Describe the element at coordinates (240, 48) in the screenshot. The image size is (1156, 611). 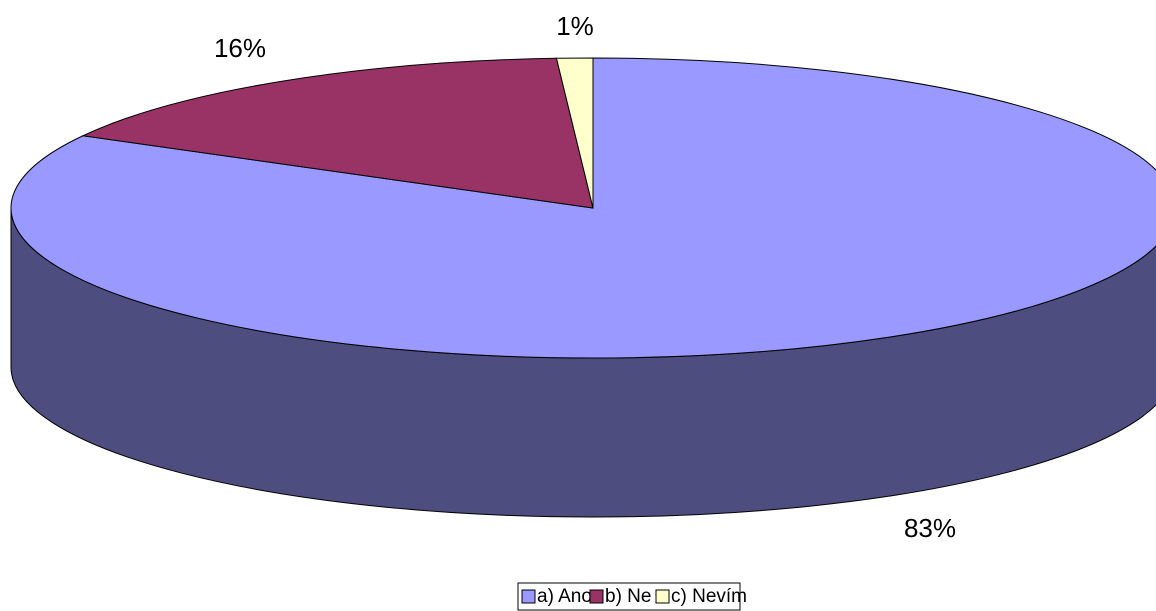
I see `data-label: 16%` at that location.